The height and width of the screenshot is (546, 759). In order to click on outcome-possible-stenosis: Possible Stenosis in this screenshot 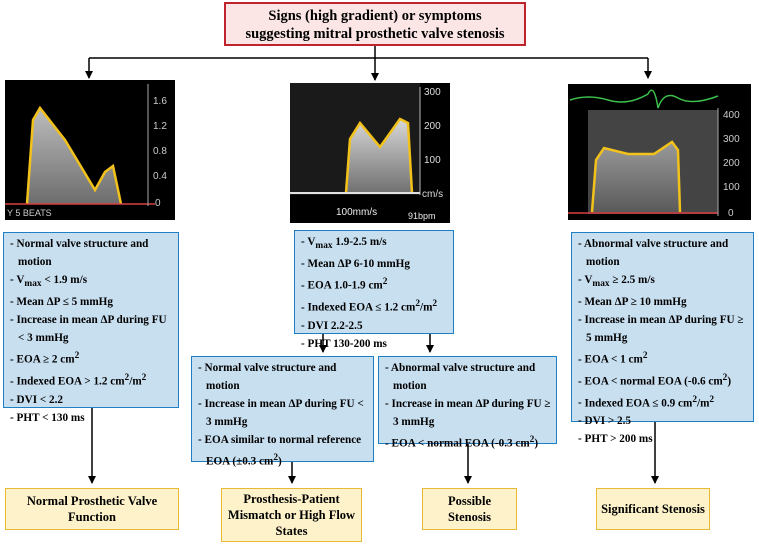, I will do `click(469, 509)`.